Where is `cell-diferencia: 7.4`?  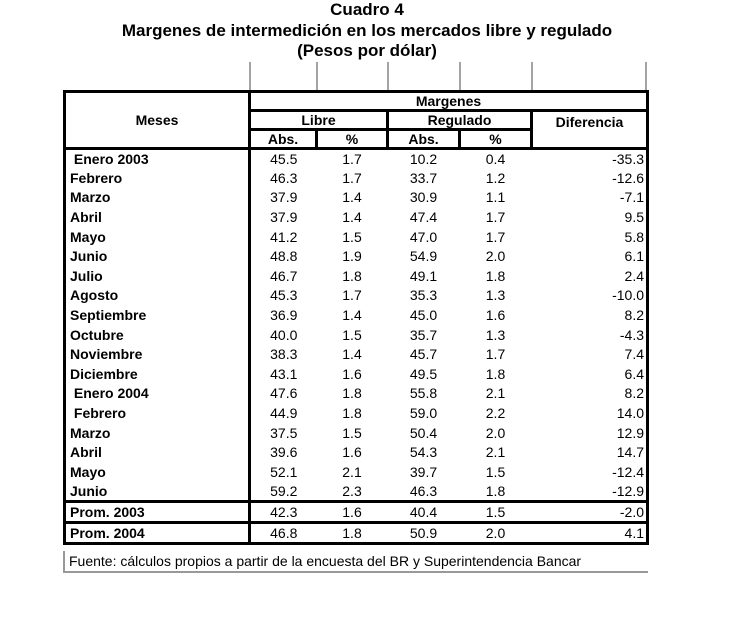 cell-diferencia: 7.4 is located at coordinates (634, 354).